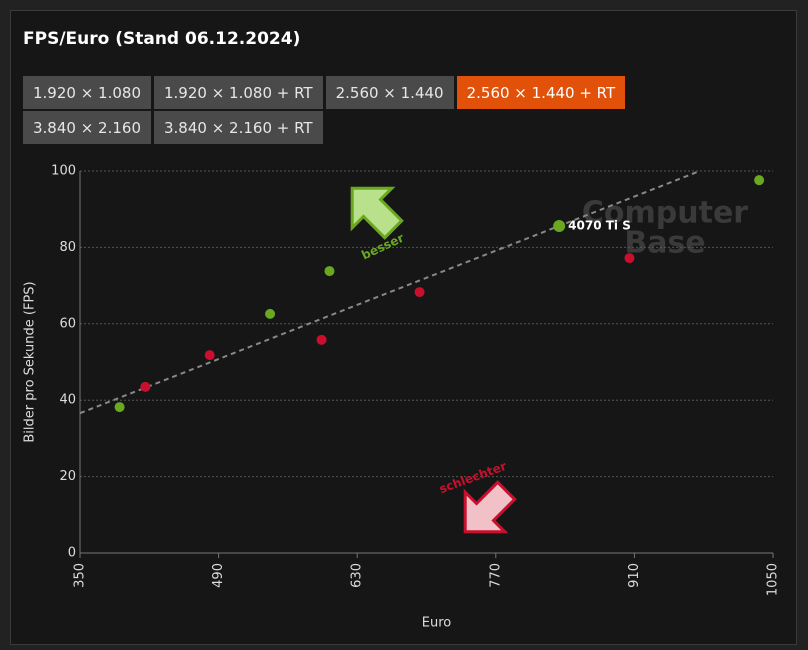 This screenshot has height=650, width=808. I want to click on chart-title: FPS/Euro (Stand 06.12.2024), so click(162, 39).